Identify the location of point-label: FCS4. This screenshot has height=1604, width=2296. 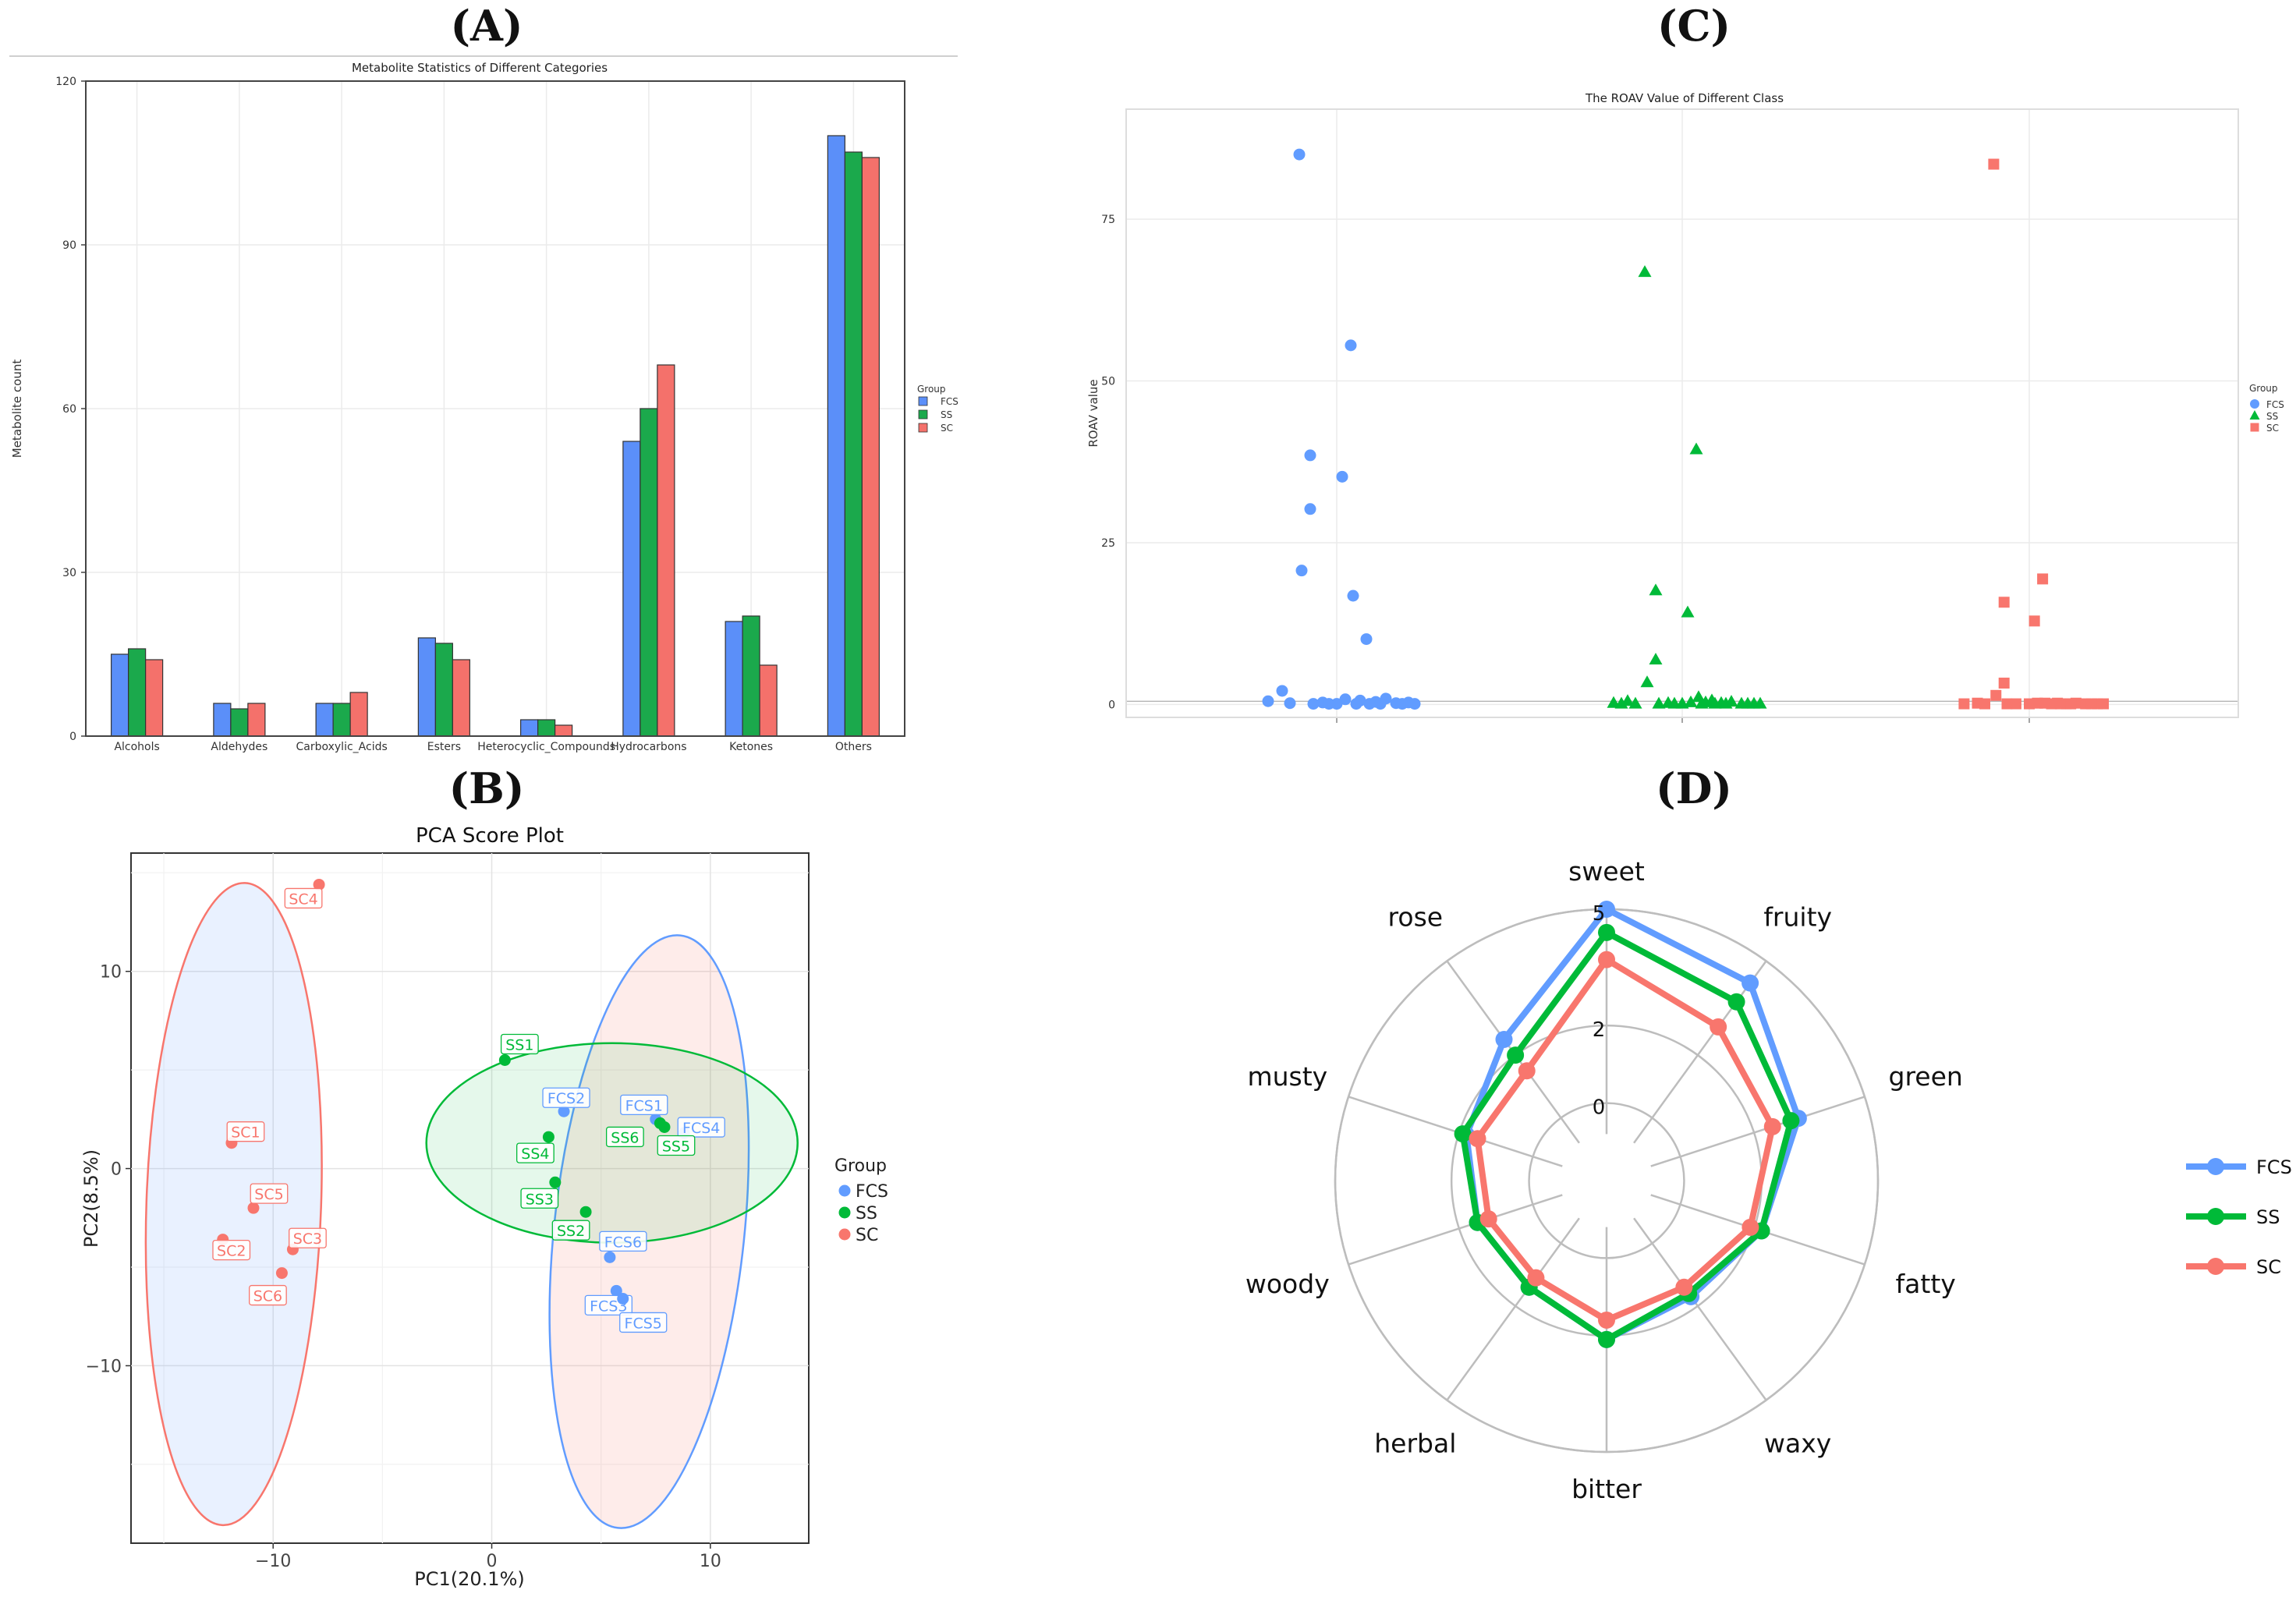
(701, 1128).